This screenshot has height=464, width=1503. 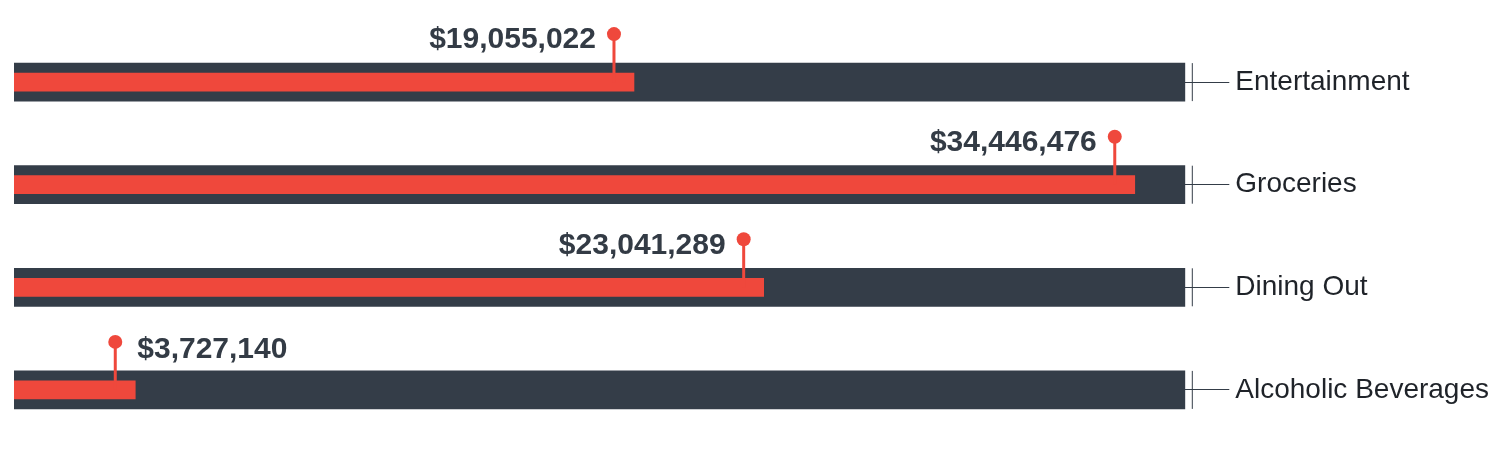 What do you see at coordinates (1362, 388) in the screenshot?
I see `y-tick-label: Alcoholic Beverages` at bounding box center [1362, 388].